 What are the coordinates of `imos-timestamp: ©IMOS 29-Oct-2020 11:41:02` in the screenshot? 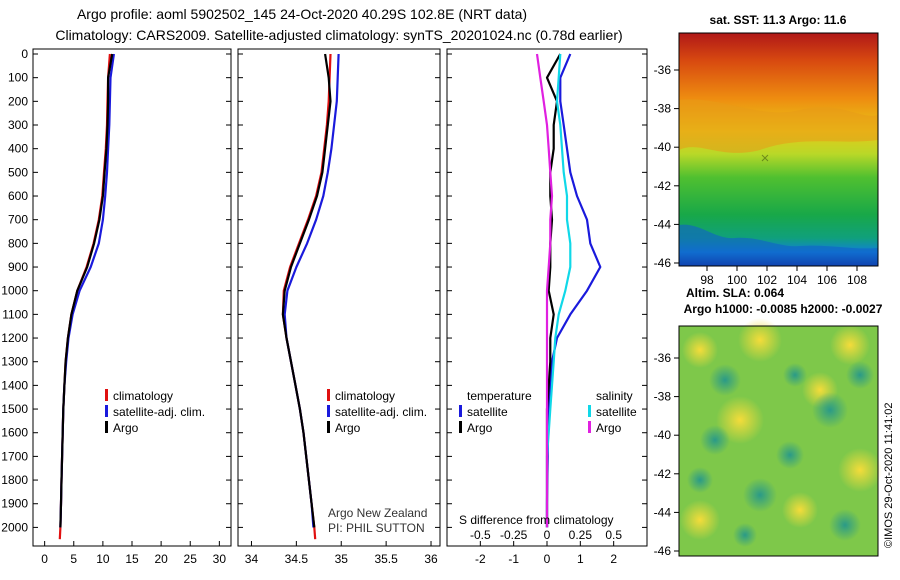 It's located at (889, 475).